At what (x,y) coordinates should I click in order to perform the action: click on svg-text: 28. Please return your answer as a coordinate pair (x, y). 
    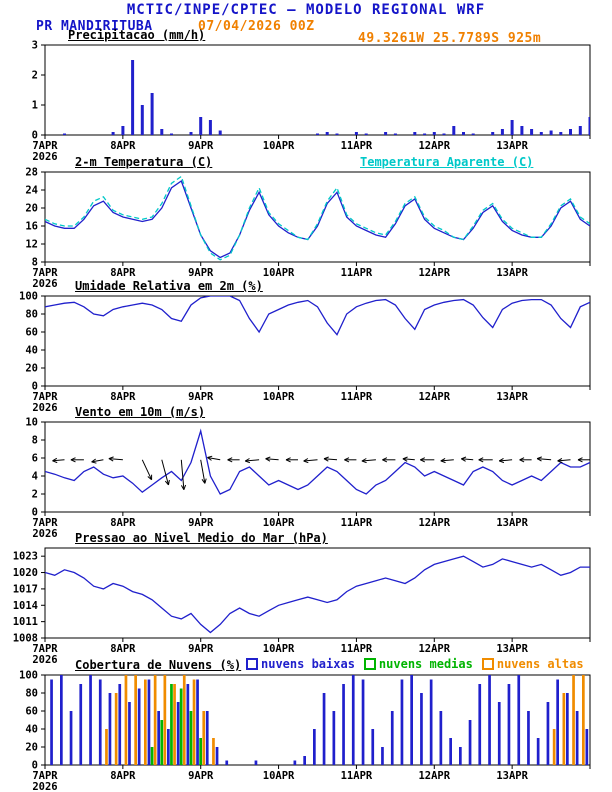
    Looking at the image, I should click on (31, 173).